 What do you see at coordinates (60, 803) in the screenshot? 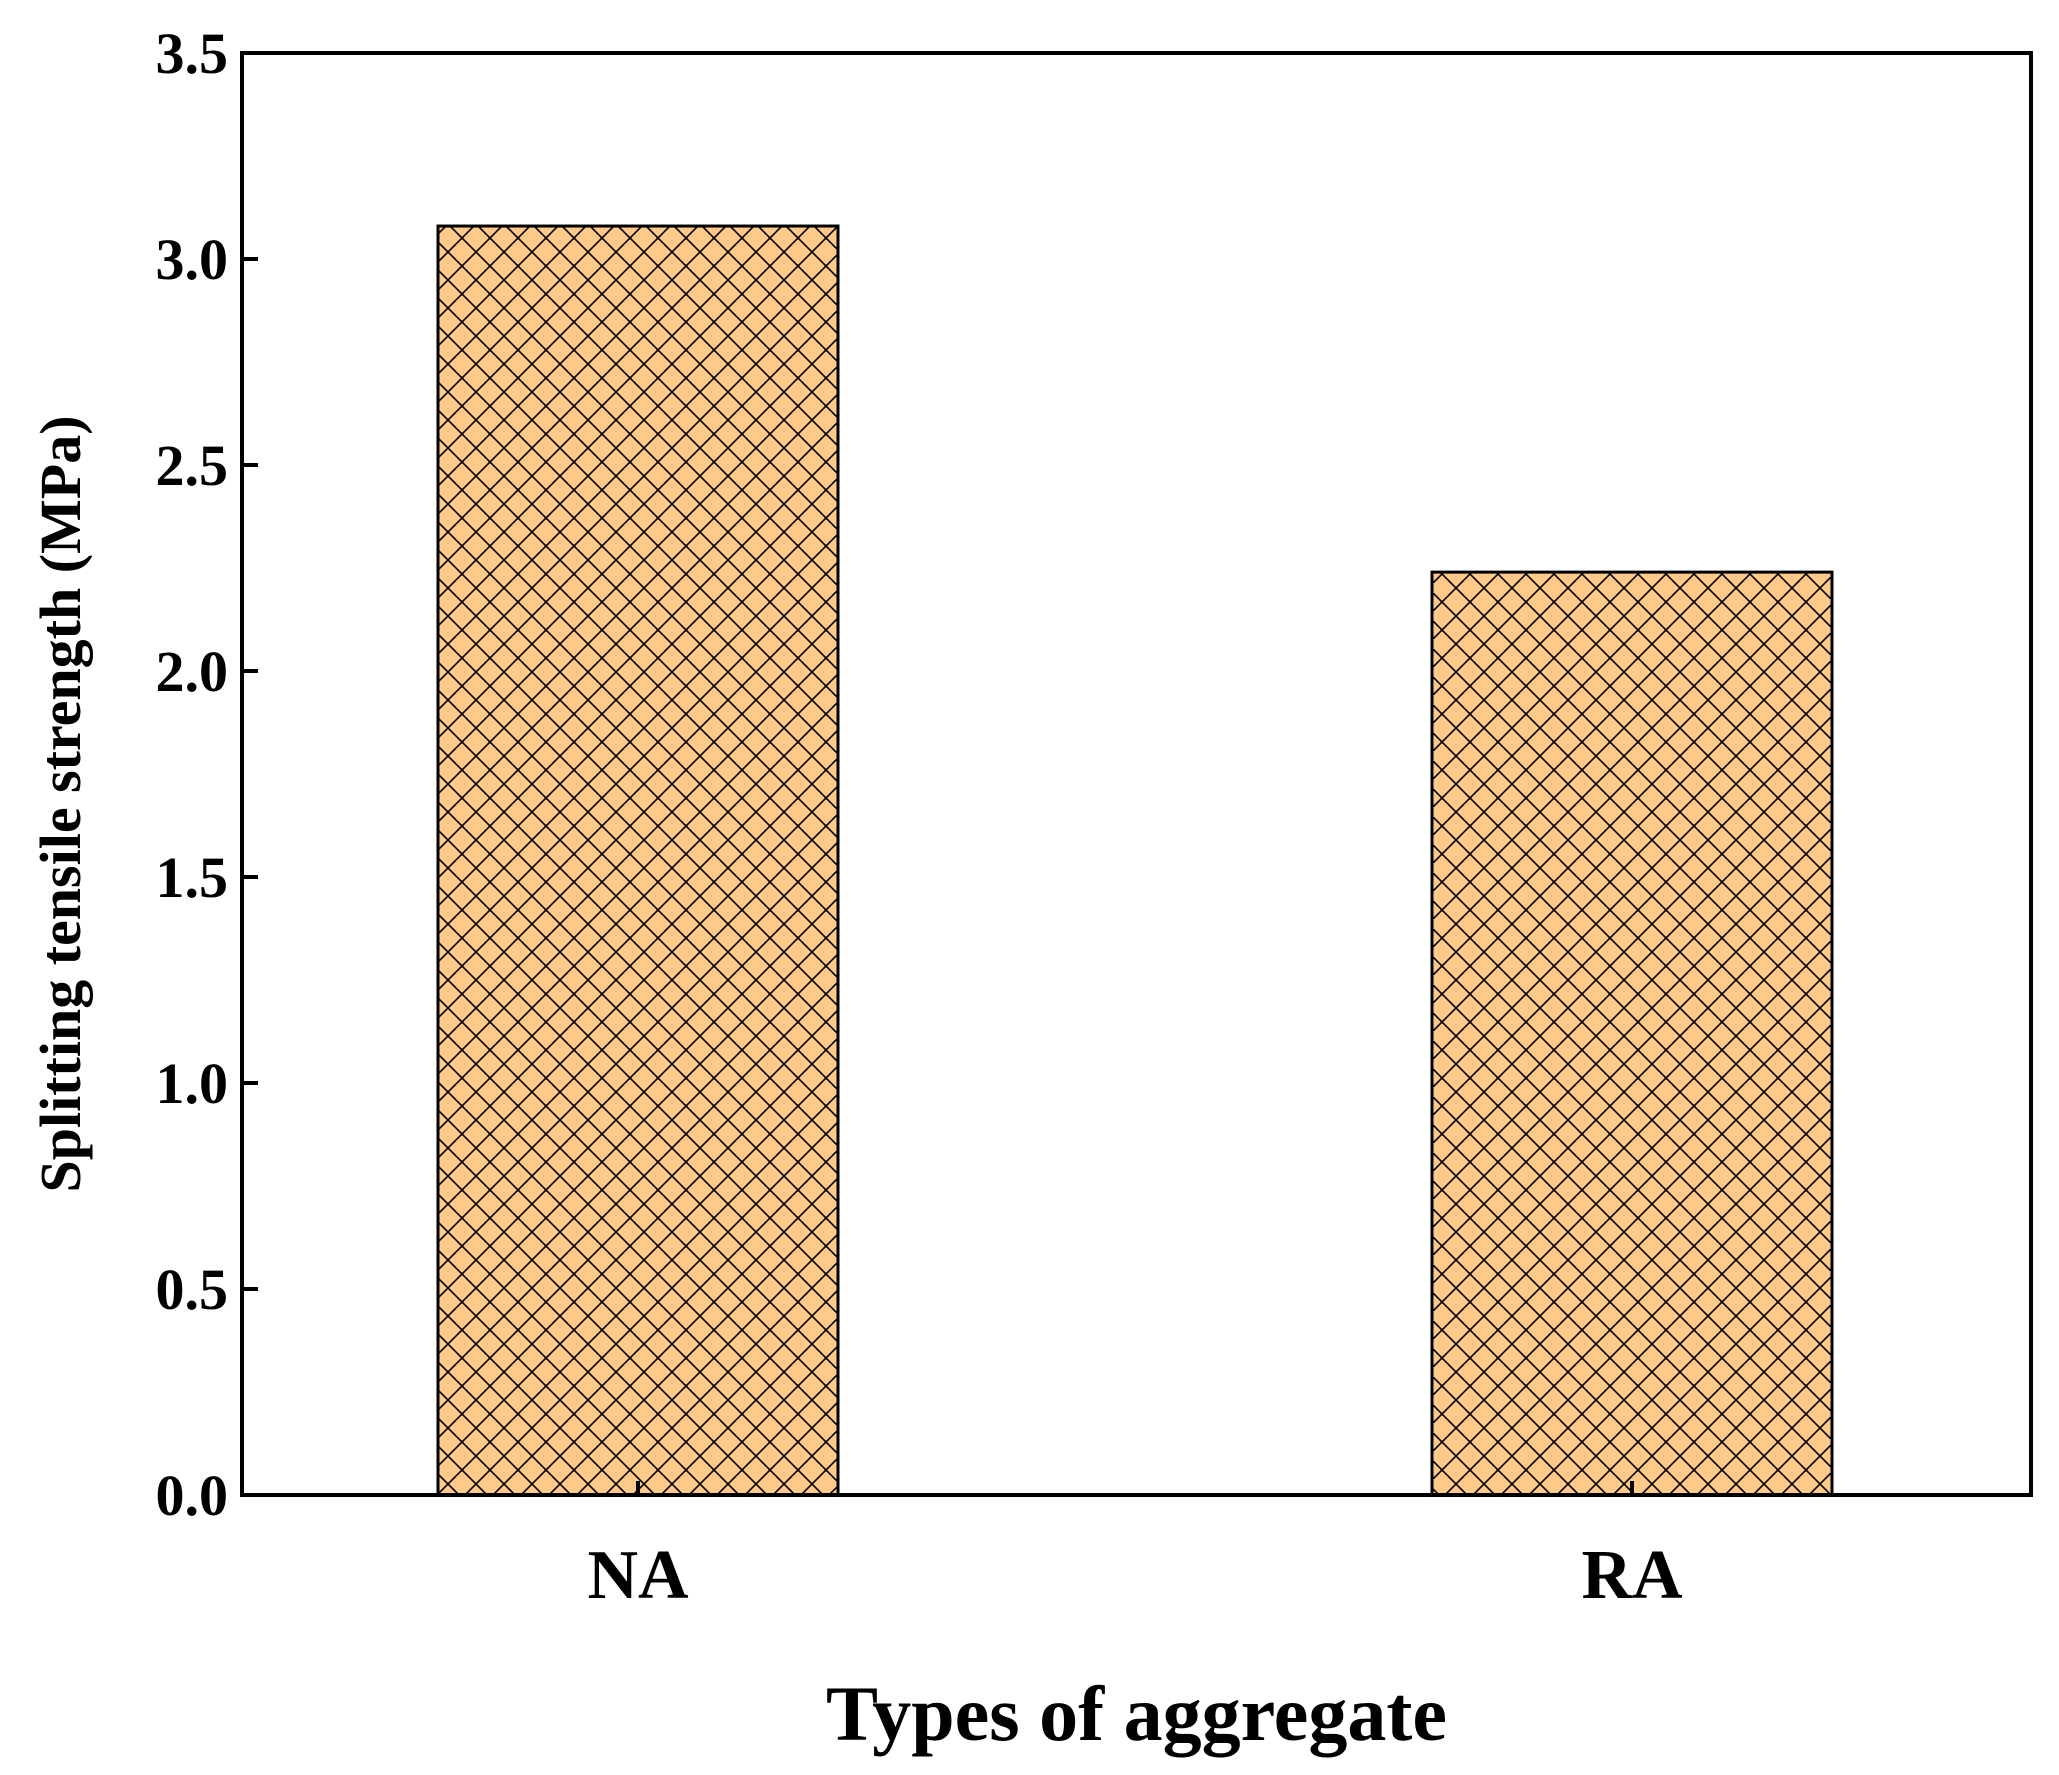
I see `y-axis-title: Splitting tensile strength (MPa)` at bounding box center [60, 803].